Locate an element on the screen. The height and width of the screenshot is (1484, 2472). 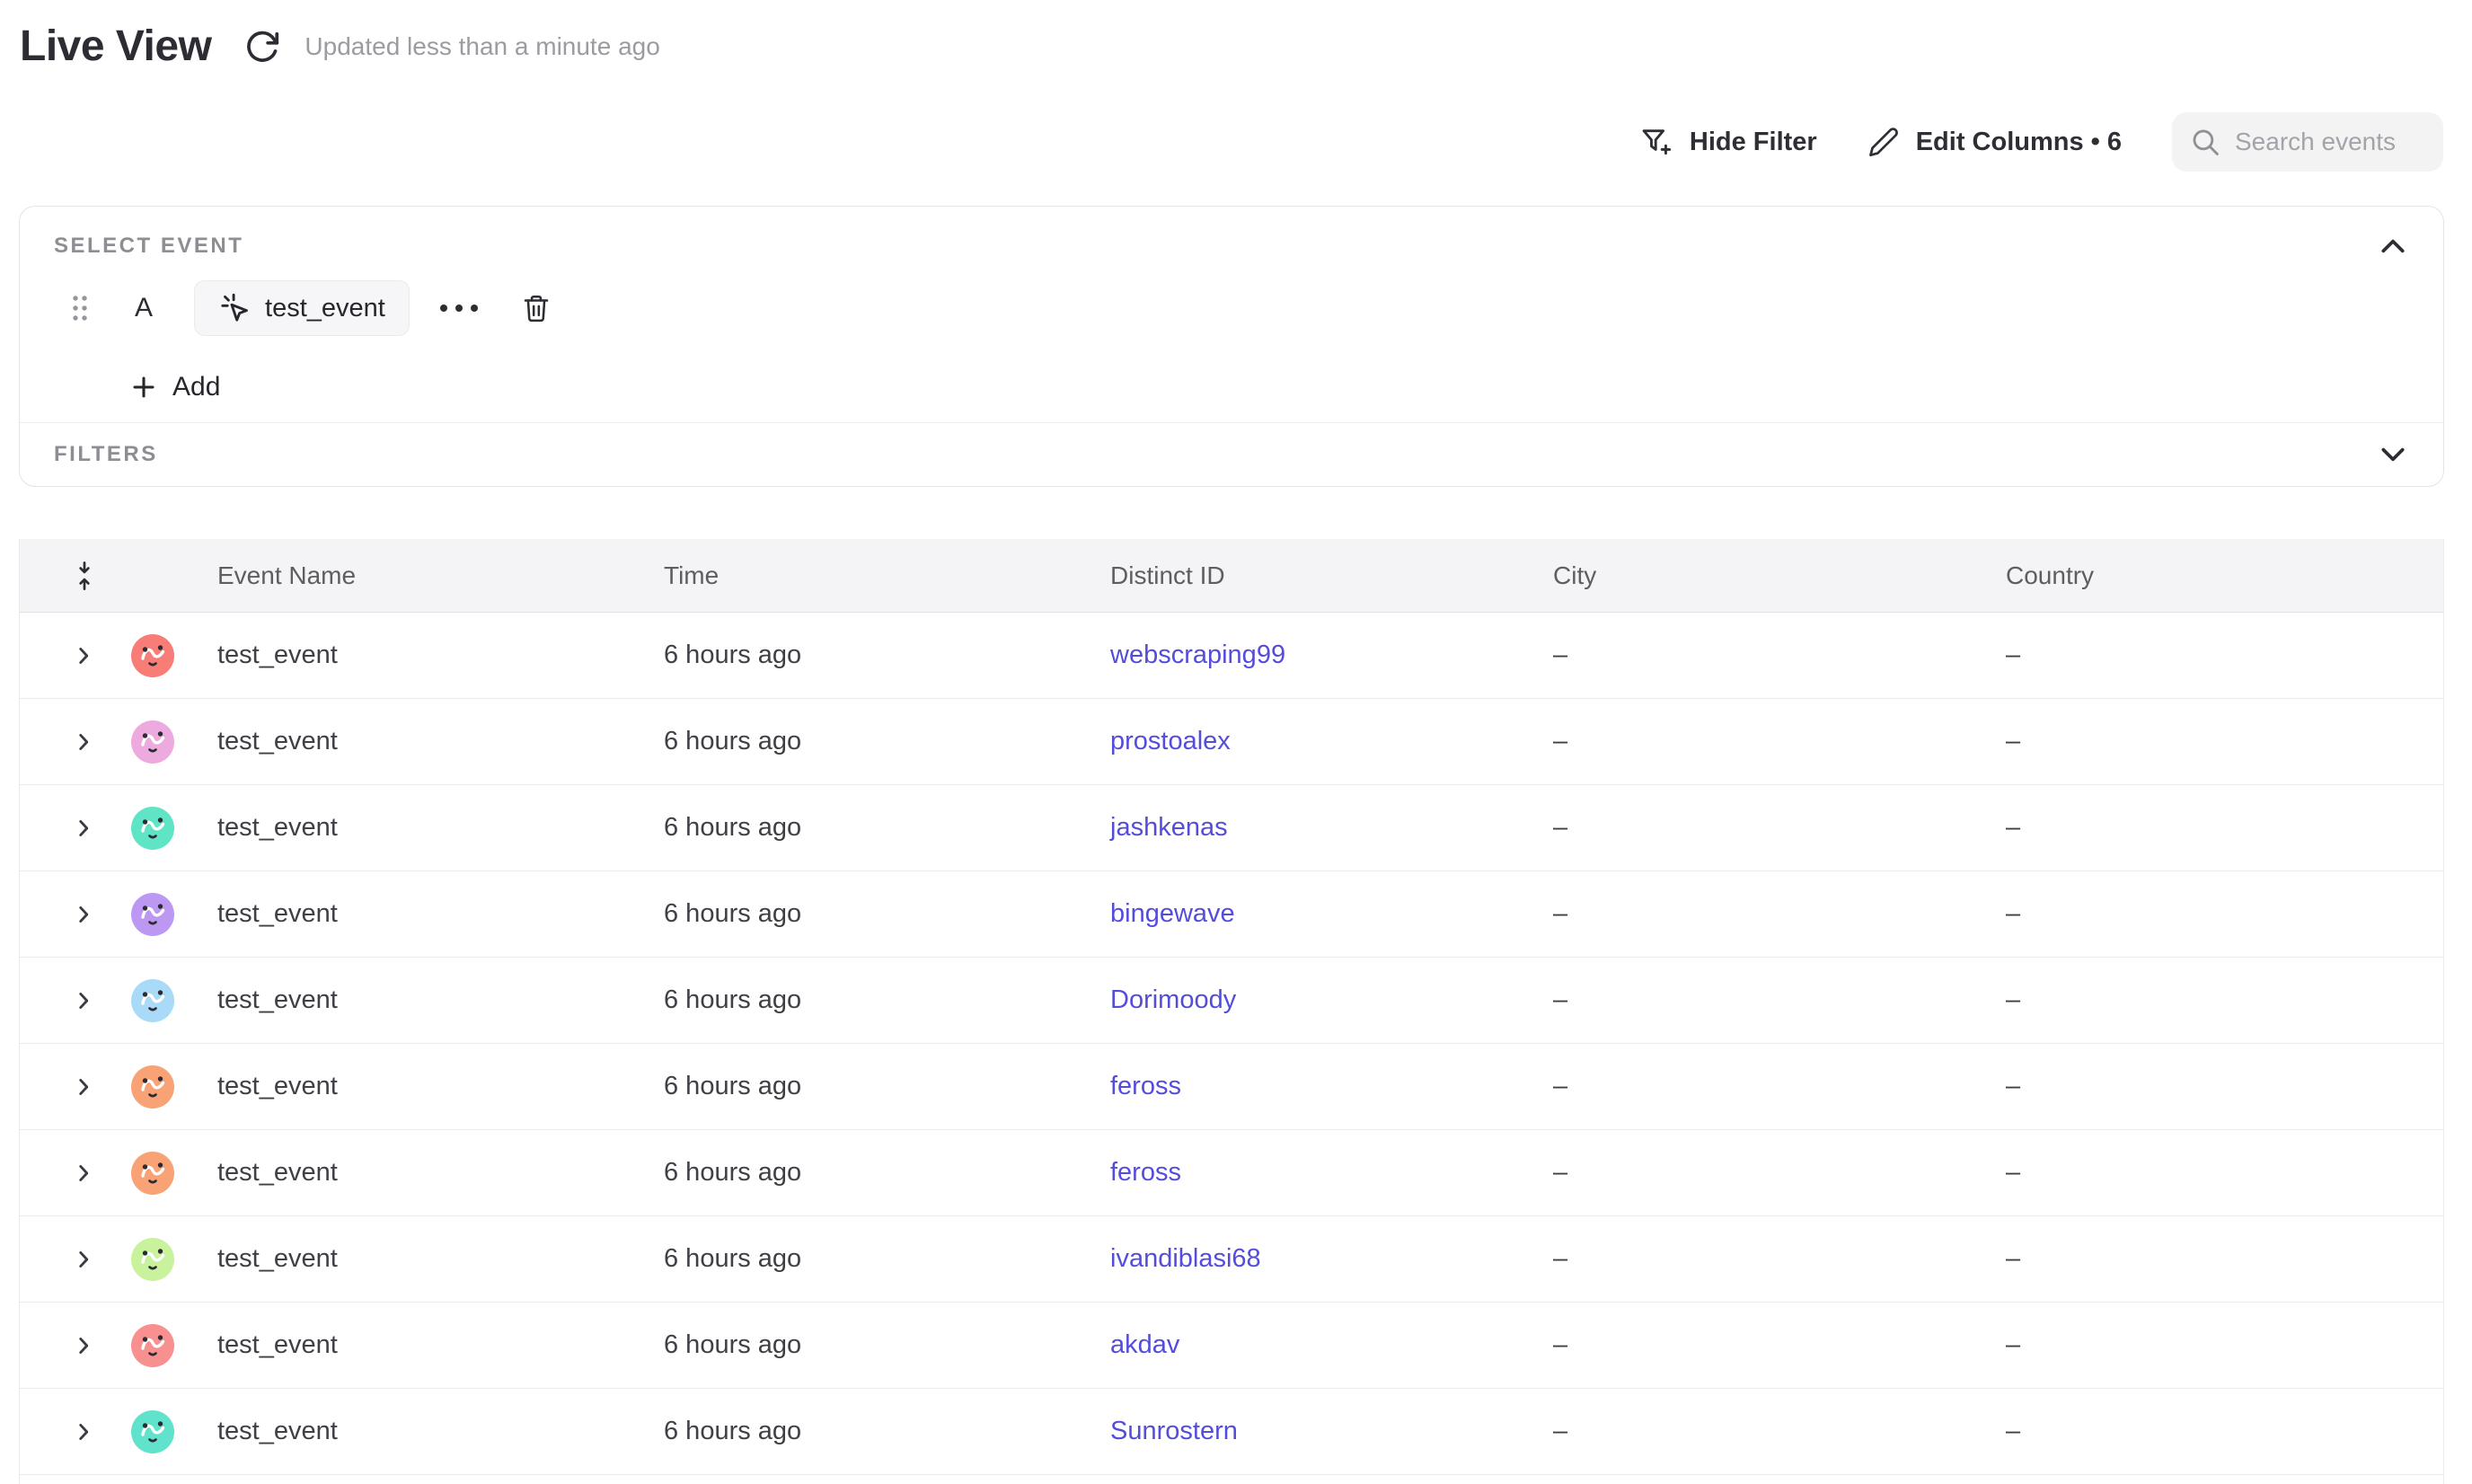
refresh-button is located at coordinates (262, 47).